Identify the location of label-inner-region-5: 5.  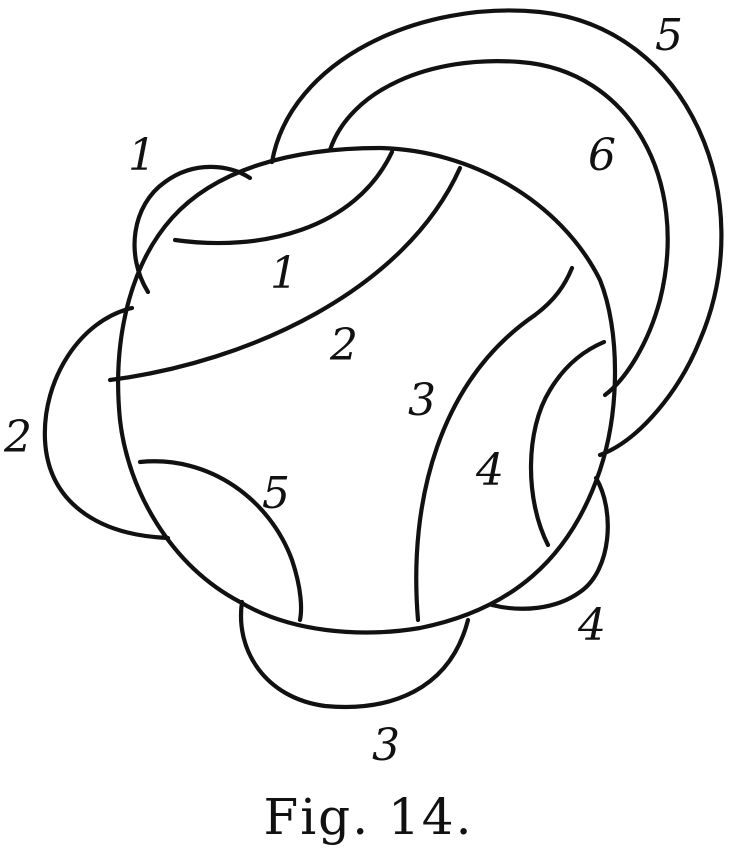
(276, 493).